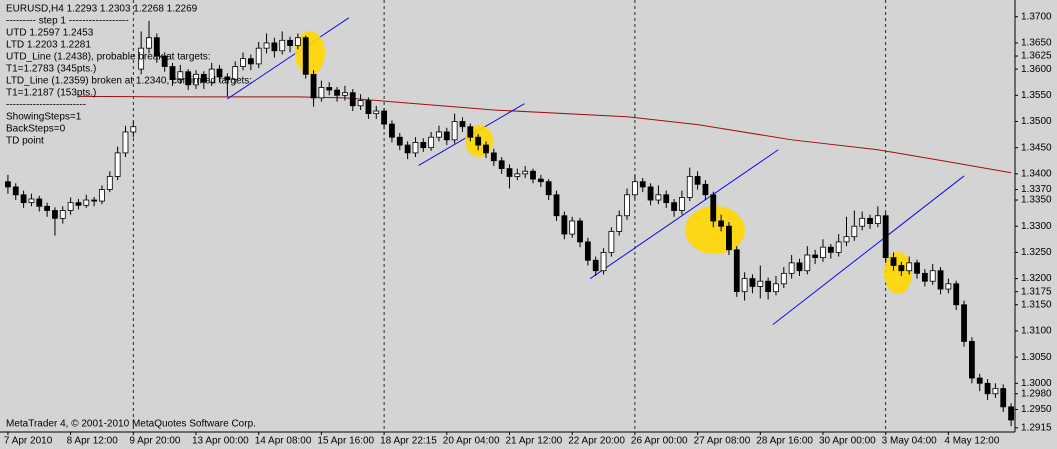  Describe the element at coordinates (909, 441) in the screenshot. I see `x-tick-label: 3 May 04:00` at that location.